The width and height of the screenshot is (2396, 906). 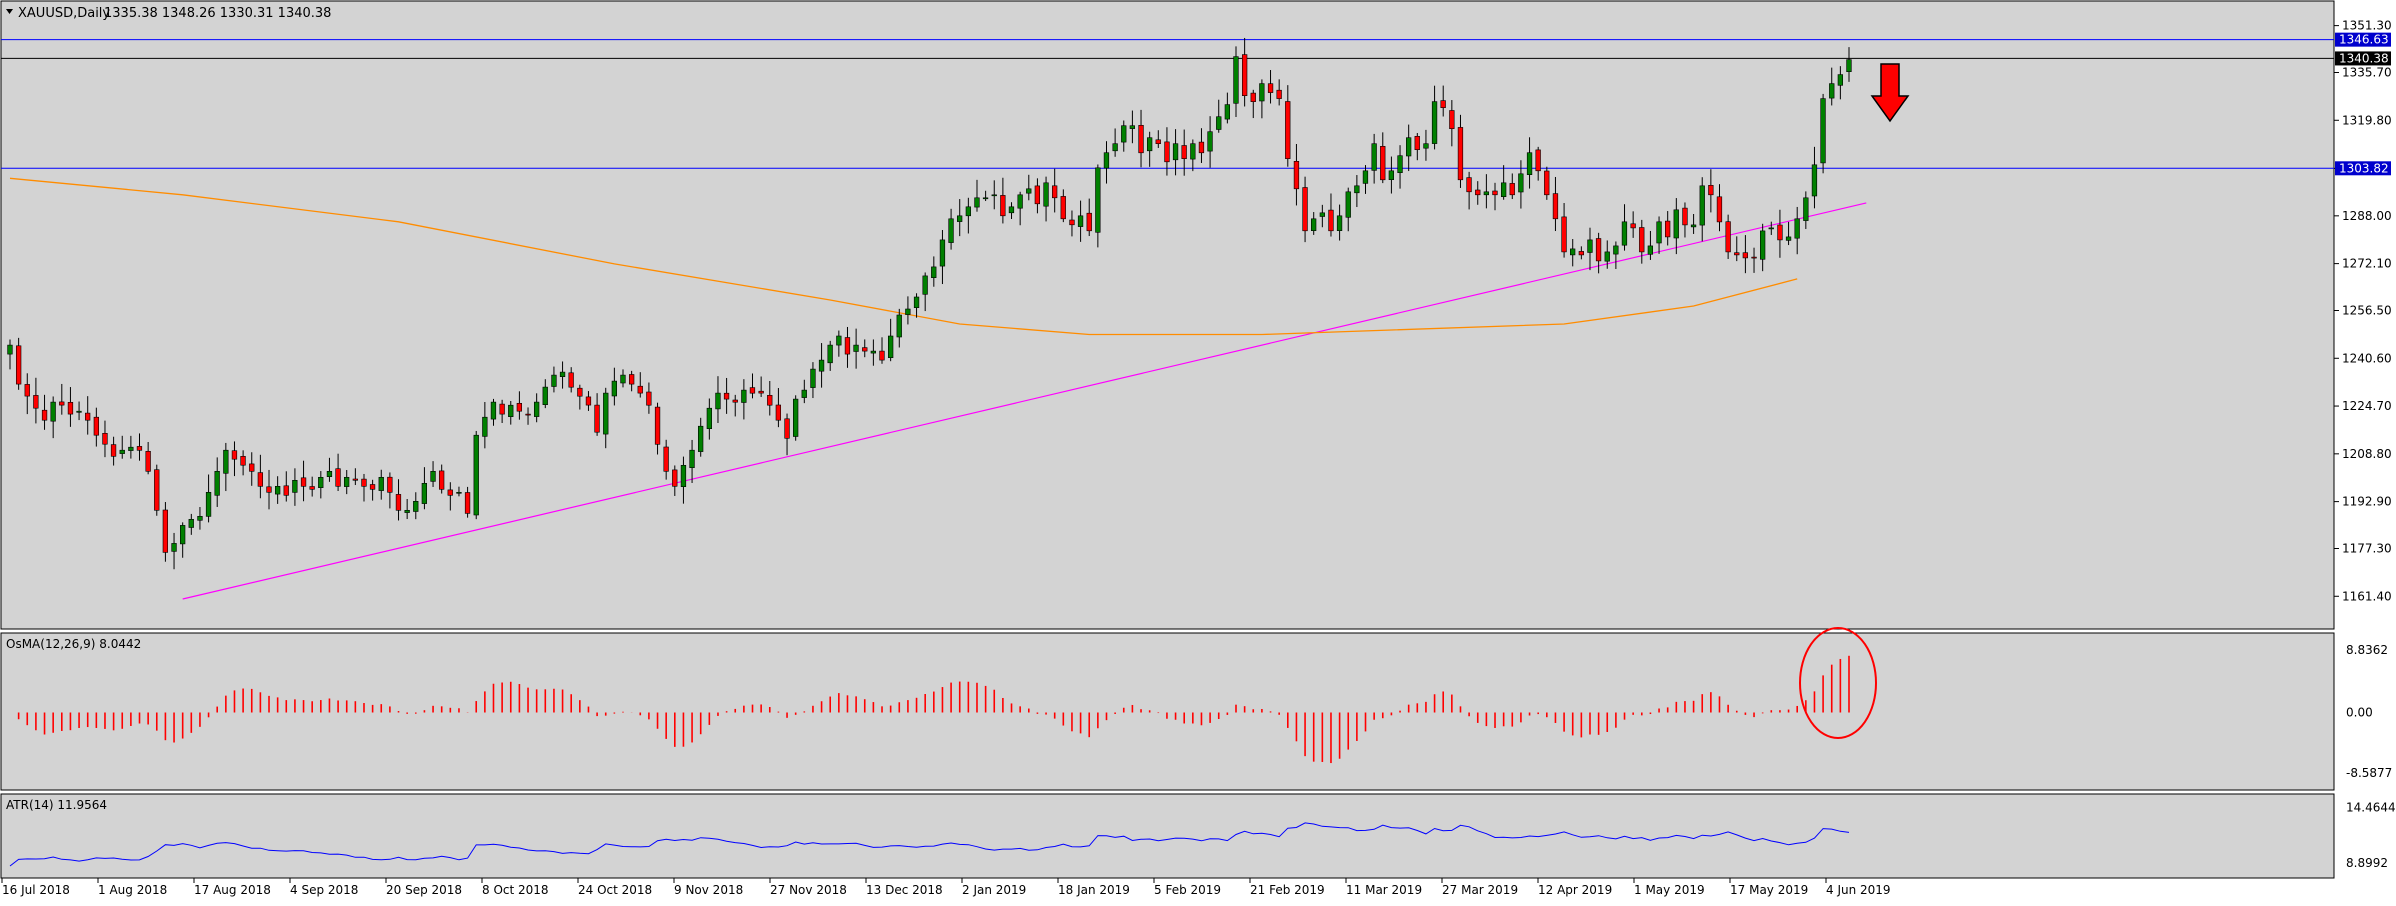 What do you see at coordinates (708, 890) in the screenshot?
I see `time-tick-label: 9 Nov 2018` at bounding box center [708, 890].